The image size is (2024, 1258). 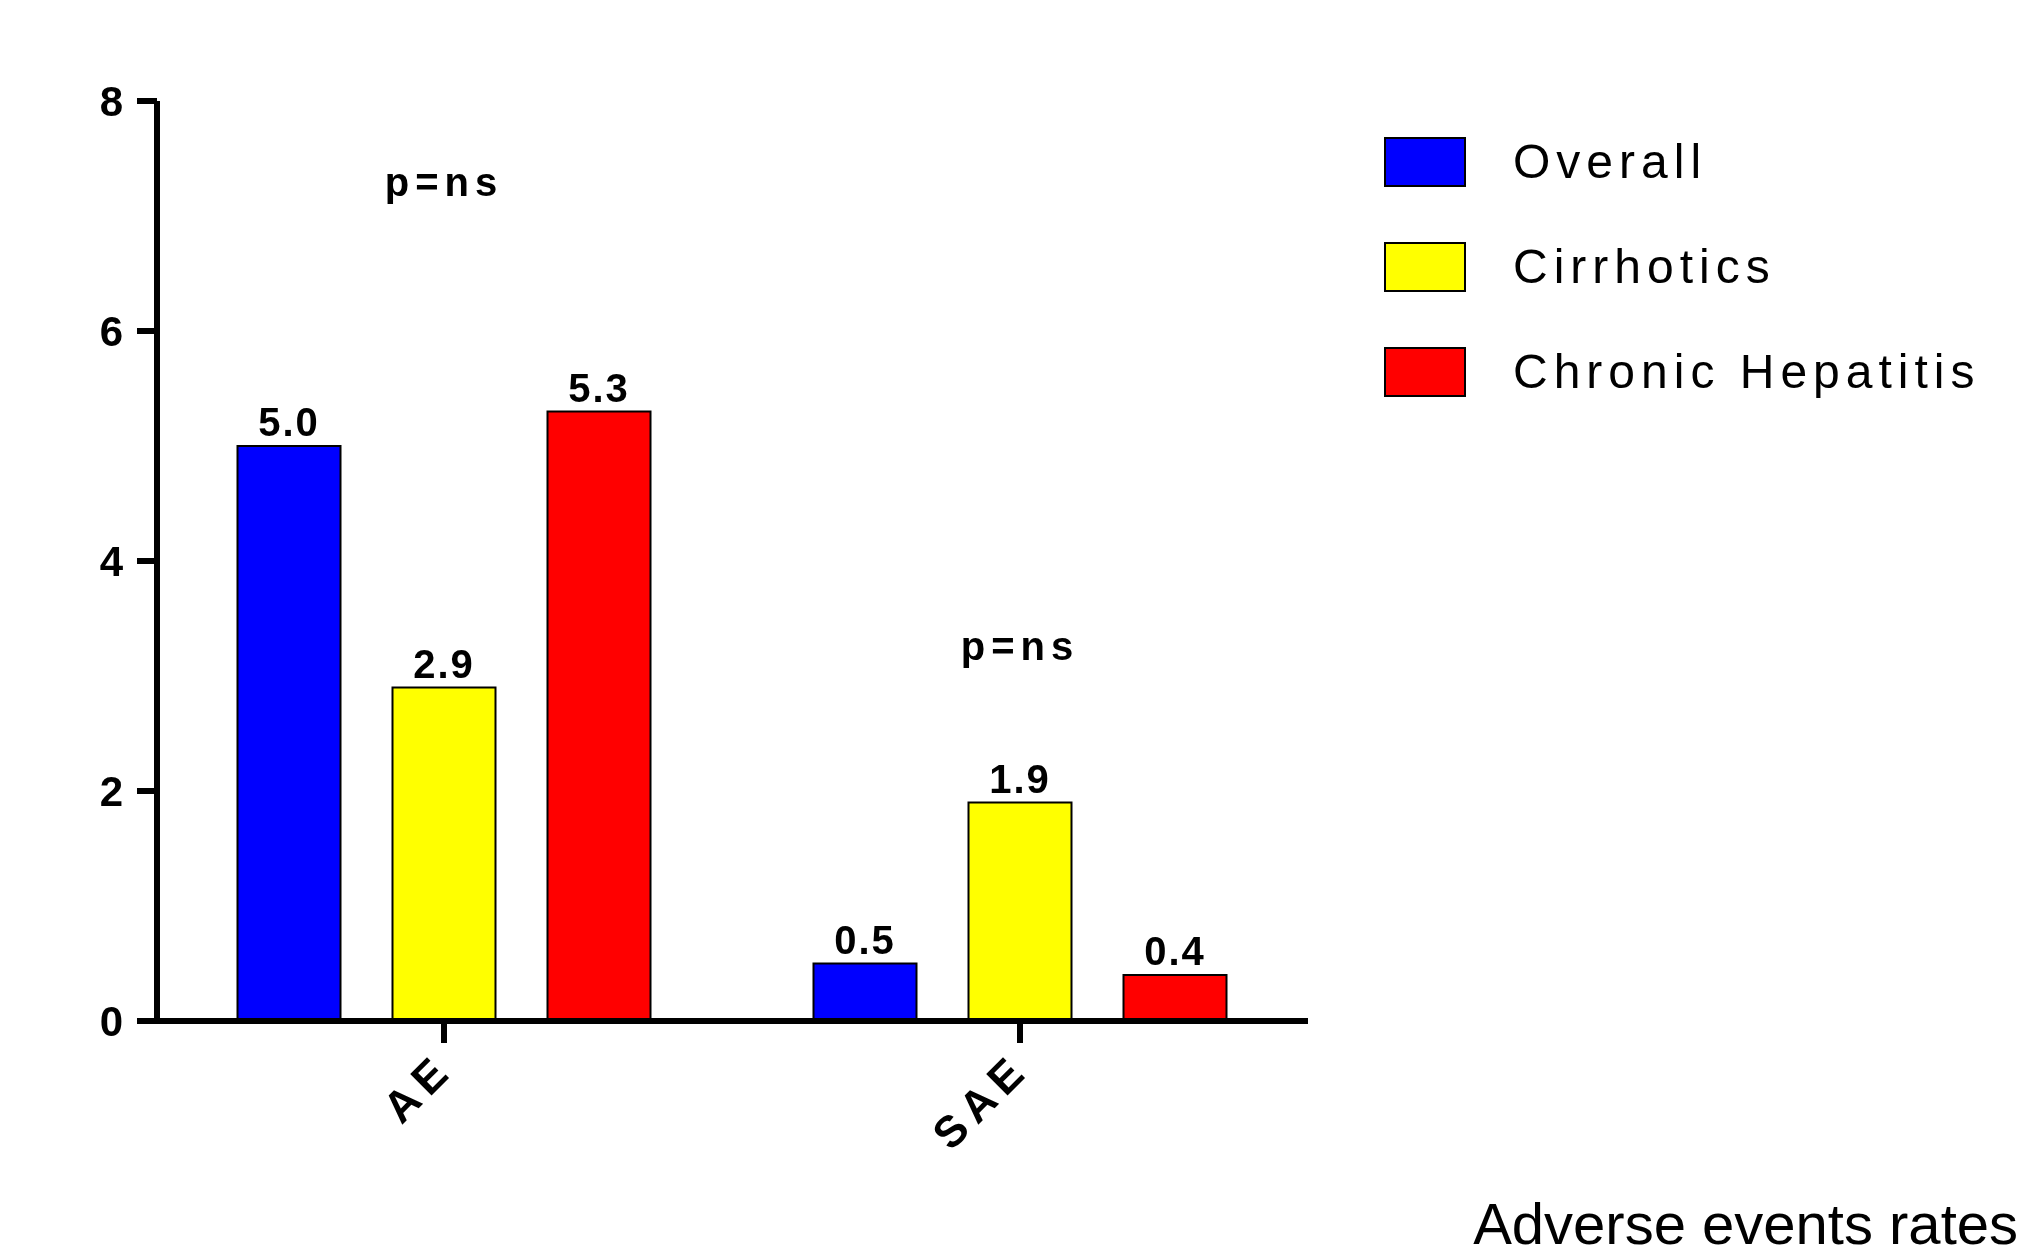 What do you see at coordinates (111, 1021) in the screenshot?
I see `y-tick-label: 0` at bounding box center [111, 1021].